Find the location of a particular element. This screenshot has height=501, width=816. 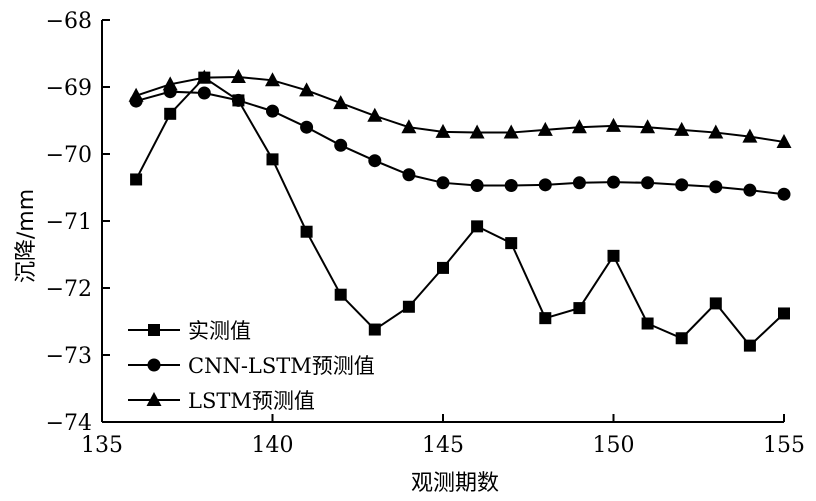

y-tick-label: −72 is located at coordinates (69, 289).